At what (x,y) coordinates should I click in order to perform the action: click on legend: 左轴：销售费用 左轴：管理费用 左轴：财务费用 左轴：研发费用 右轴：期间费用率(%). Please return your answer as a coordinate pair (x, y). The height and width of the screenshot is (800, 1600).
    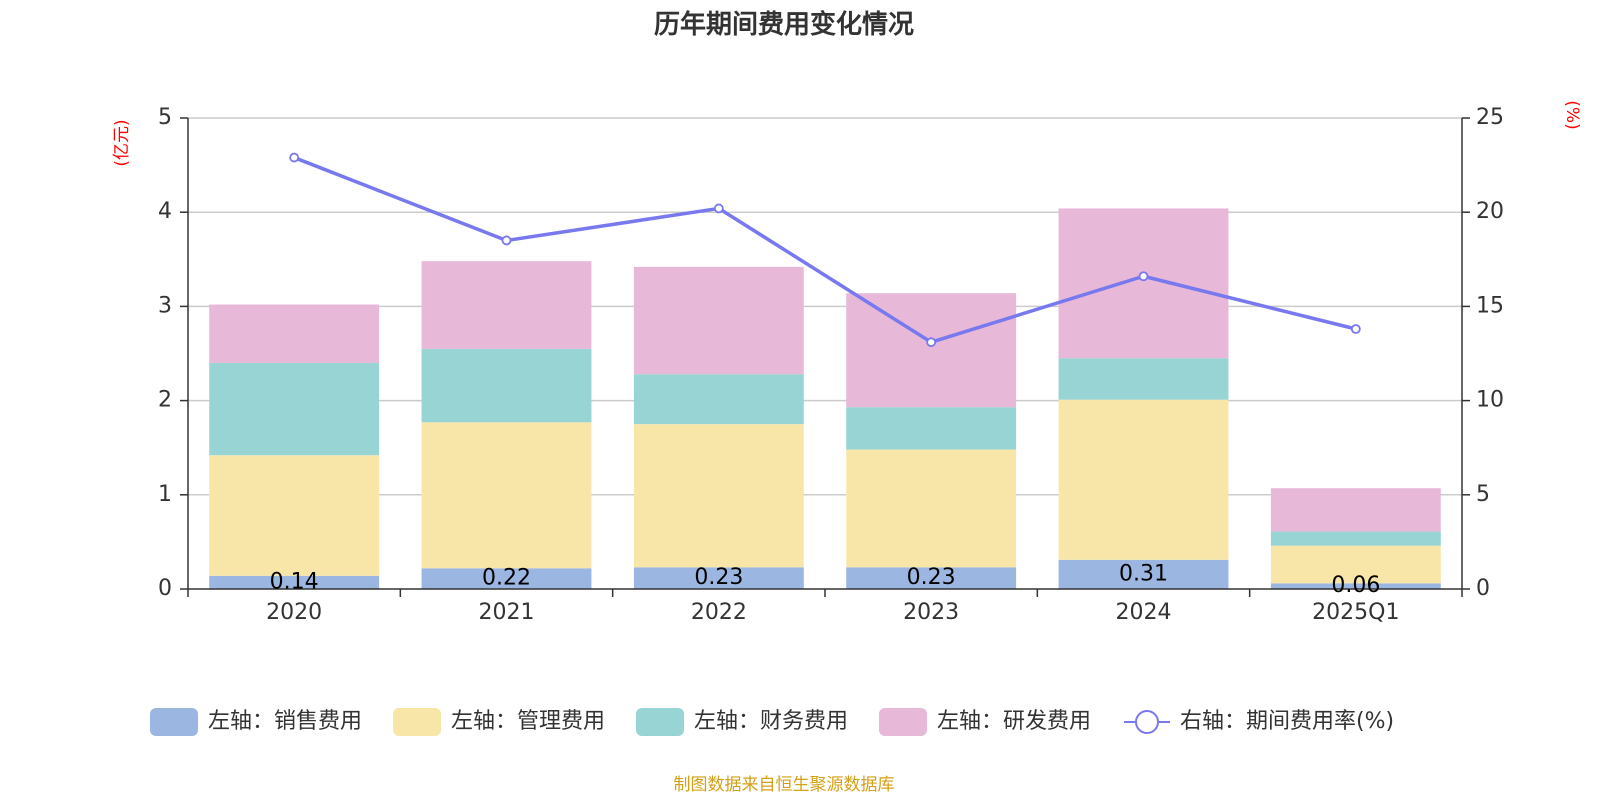
    Looking at the image, I should click on (772, 722).